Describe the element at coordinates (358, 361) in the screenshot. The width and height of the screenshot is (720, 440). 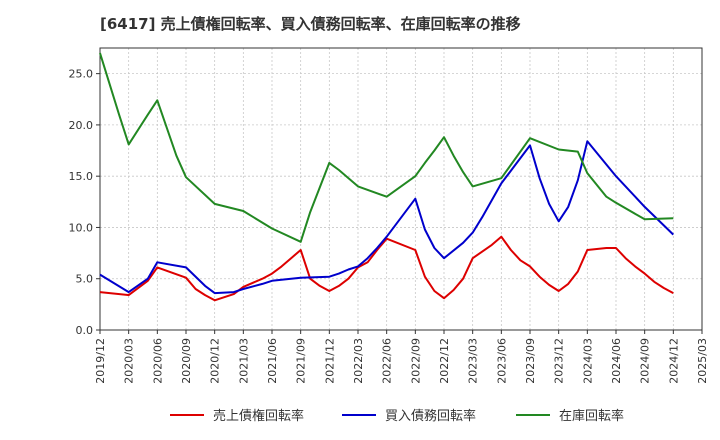
I see `x-tick-label: 2022/03` at that location.